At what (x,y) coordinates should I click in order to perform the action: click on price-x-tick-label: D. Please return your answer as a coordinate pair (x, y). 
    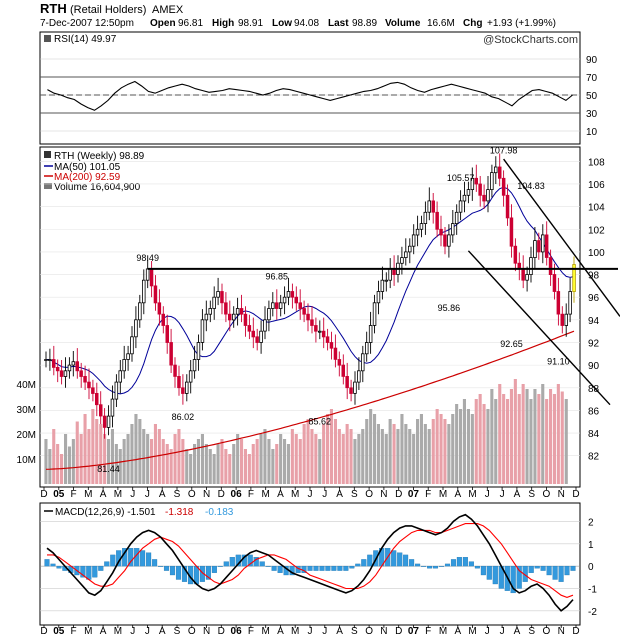
    Looking at the image, I should click on (221, 494).